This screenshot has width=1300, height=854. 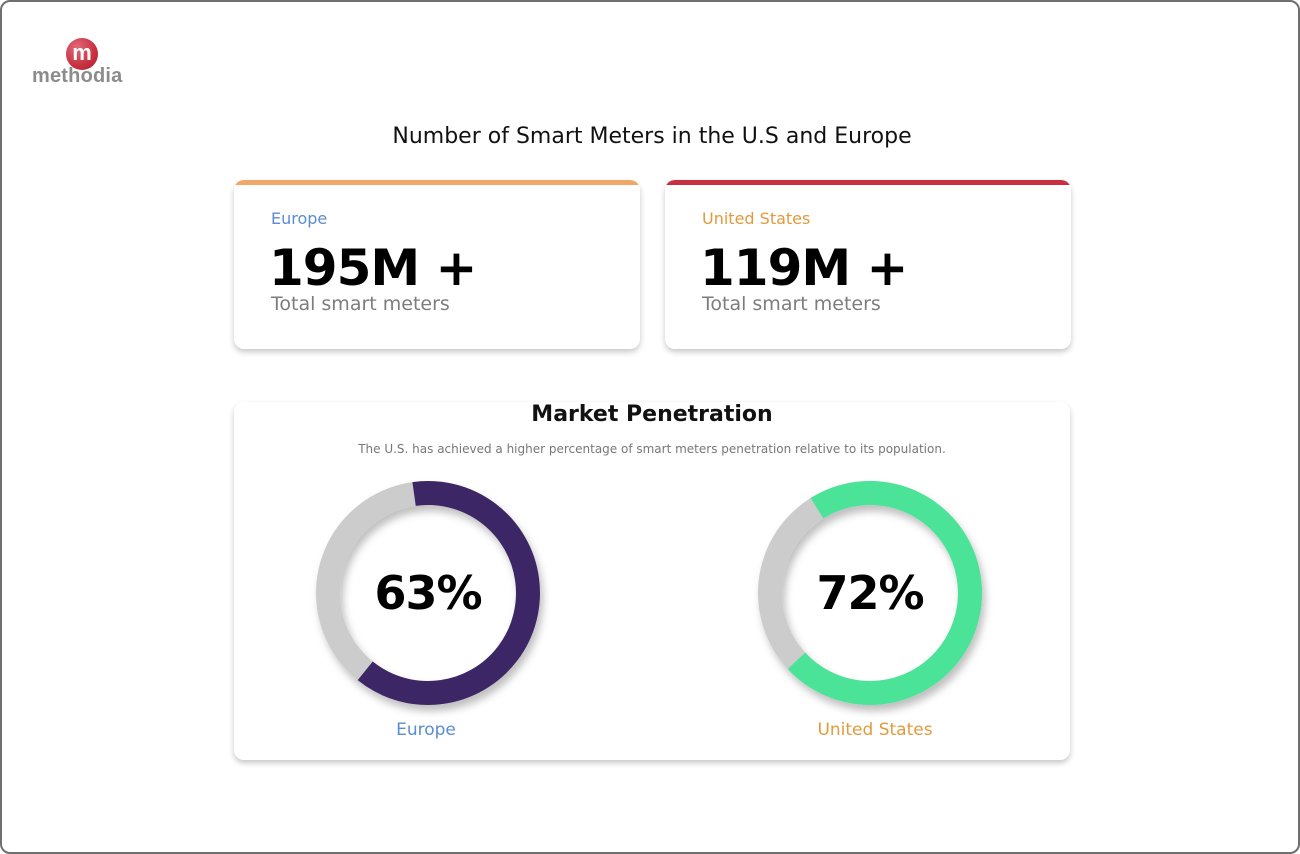 I want to click on us-stat-card: United States 119M + Total smart meters, so click(x=868, y=264).